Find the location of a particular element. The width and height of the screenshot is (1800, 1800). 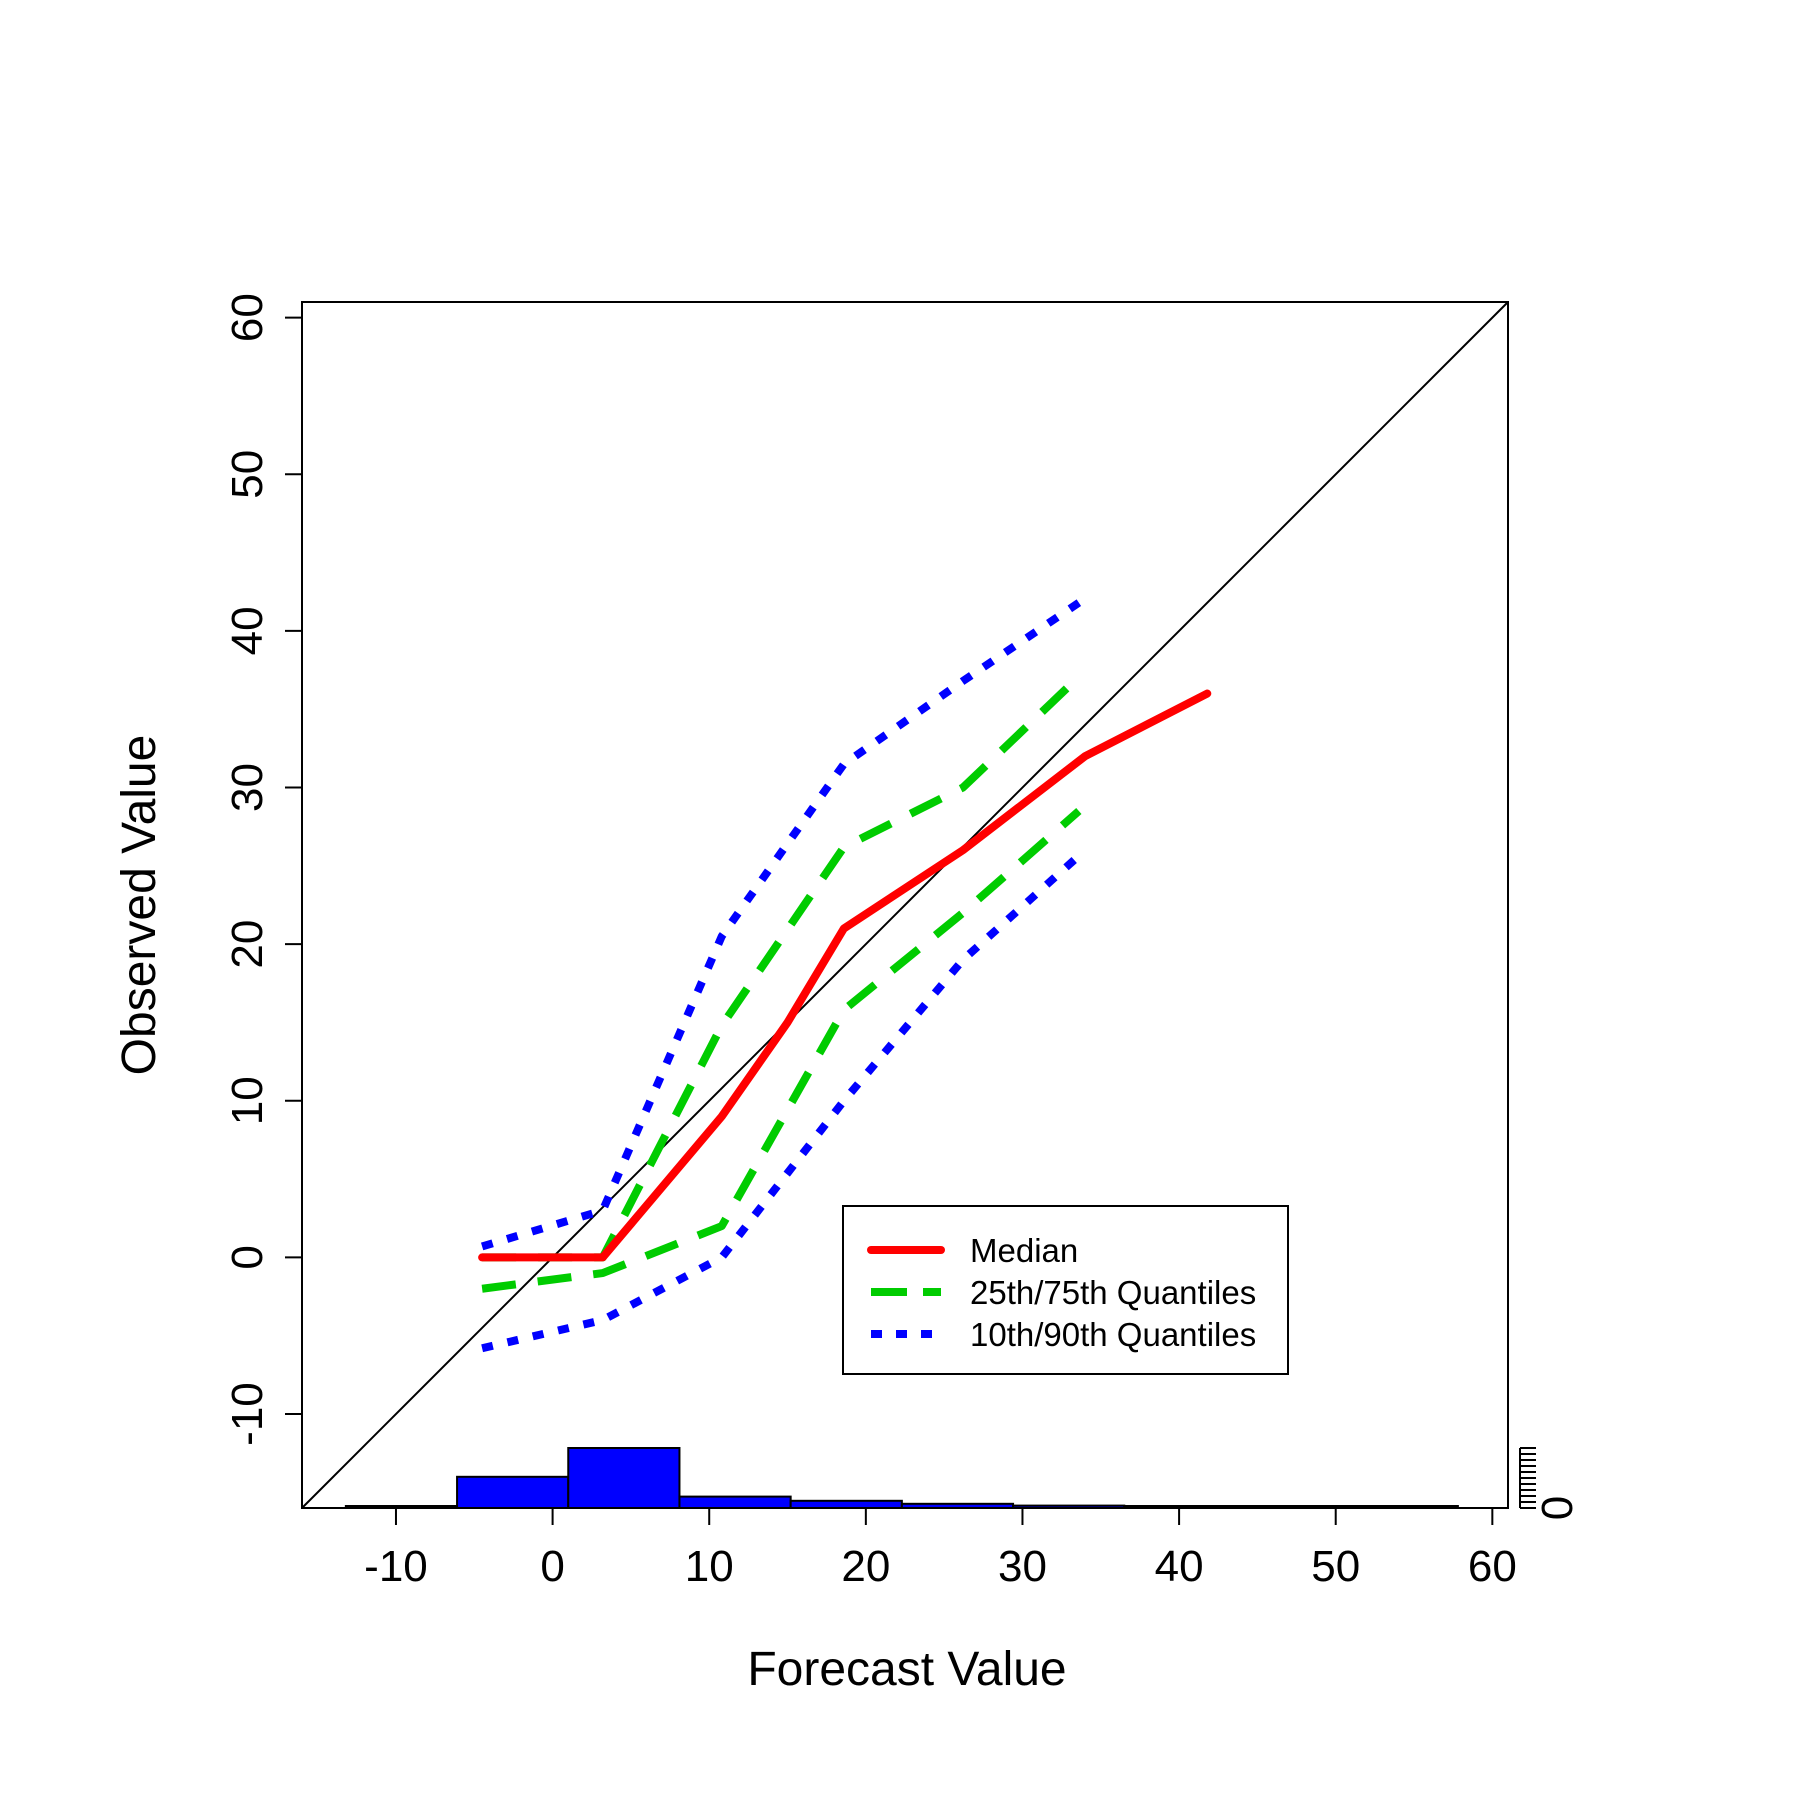

x-tick-label: 40 is located at coordinates (1179, 1566).